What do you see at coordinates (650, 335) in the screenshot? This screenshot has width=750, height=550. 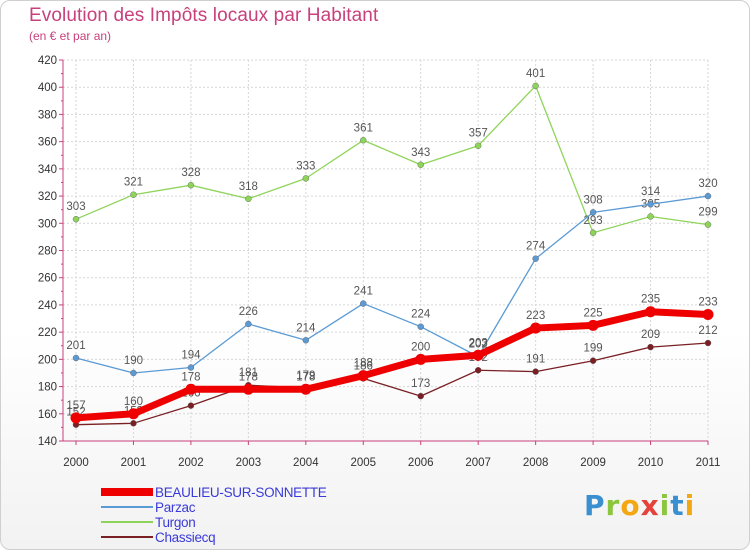 I see `data-label-chassiecq: 209` at bounding box center [650, 335].